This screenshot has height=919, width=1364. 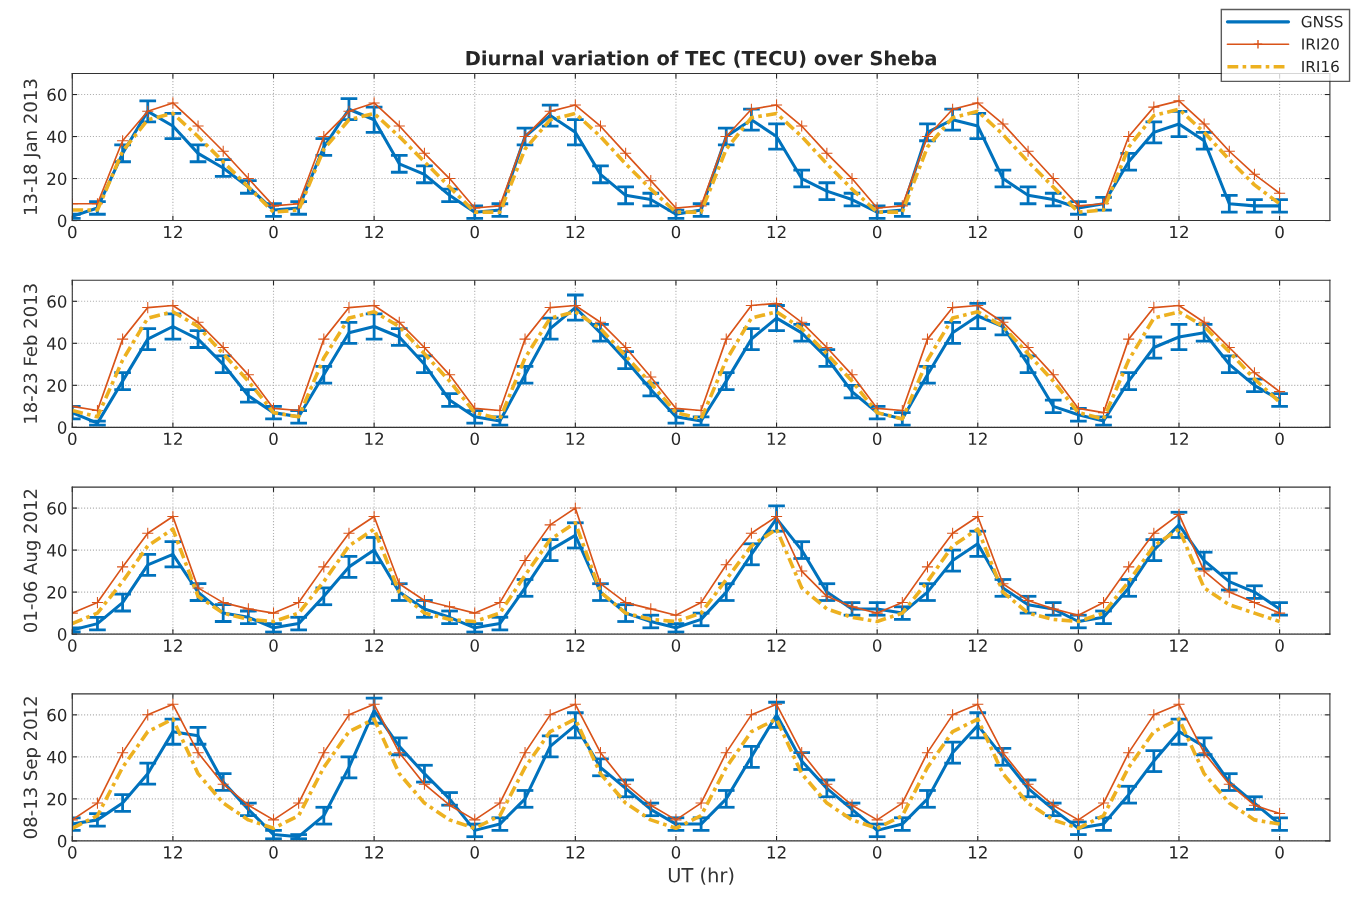 I want to click on chart-title: Diurnal variation of TEC (TECU) over Sheba, so click(x=701, y=59).